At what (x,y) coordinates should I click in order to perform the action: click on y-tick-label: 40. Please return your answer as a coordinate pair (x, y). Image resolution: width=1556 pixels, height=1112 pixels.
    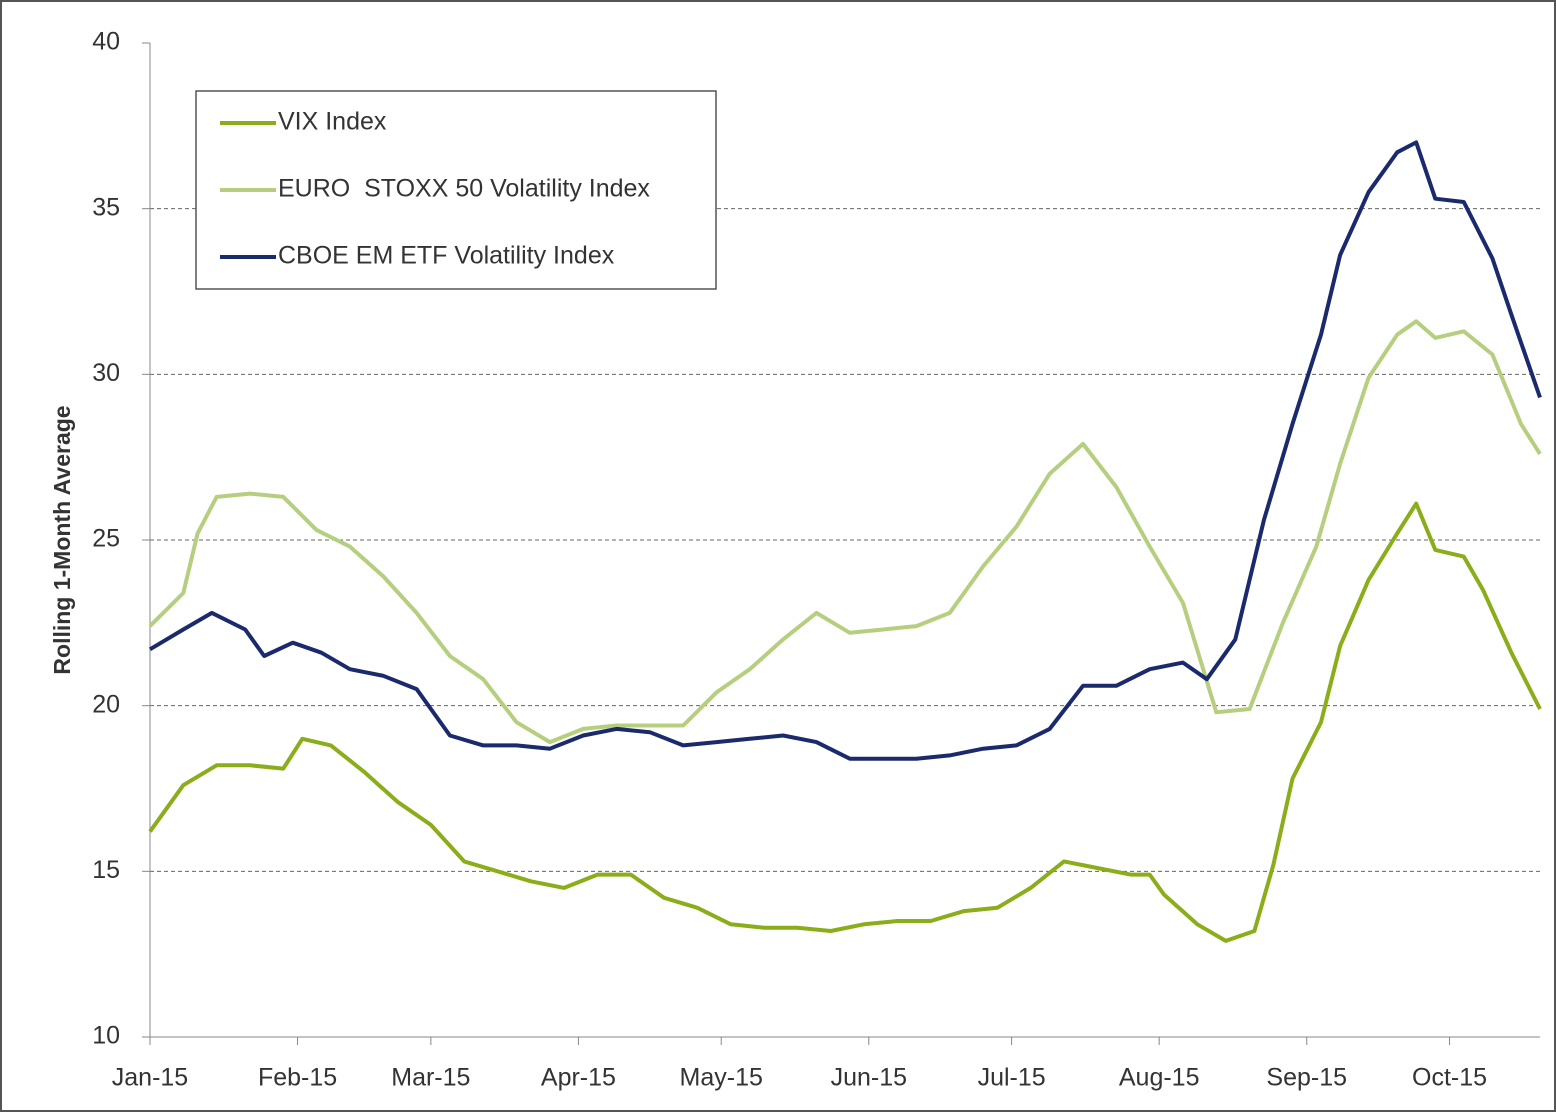
    Looking at the image, I should click on (106, 42).